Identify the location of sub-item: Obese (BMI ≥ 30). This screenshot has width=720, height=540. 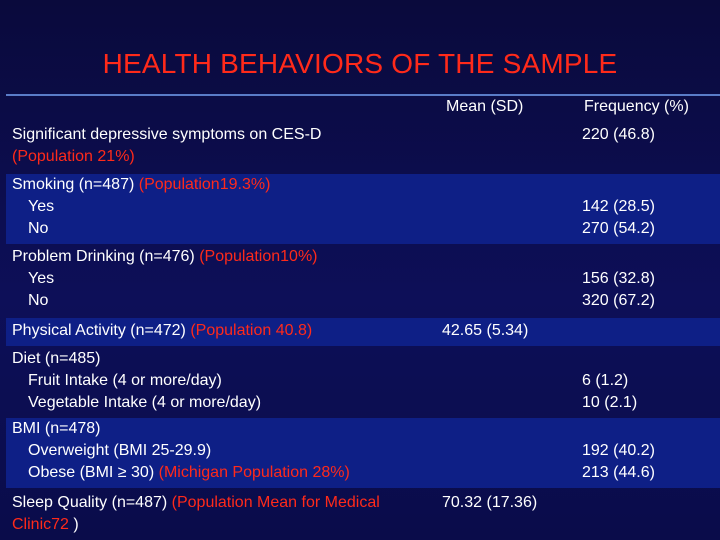
(91, 472).